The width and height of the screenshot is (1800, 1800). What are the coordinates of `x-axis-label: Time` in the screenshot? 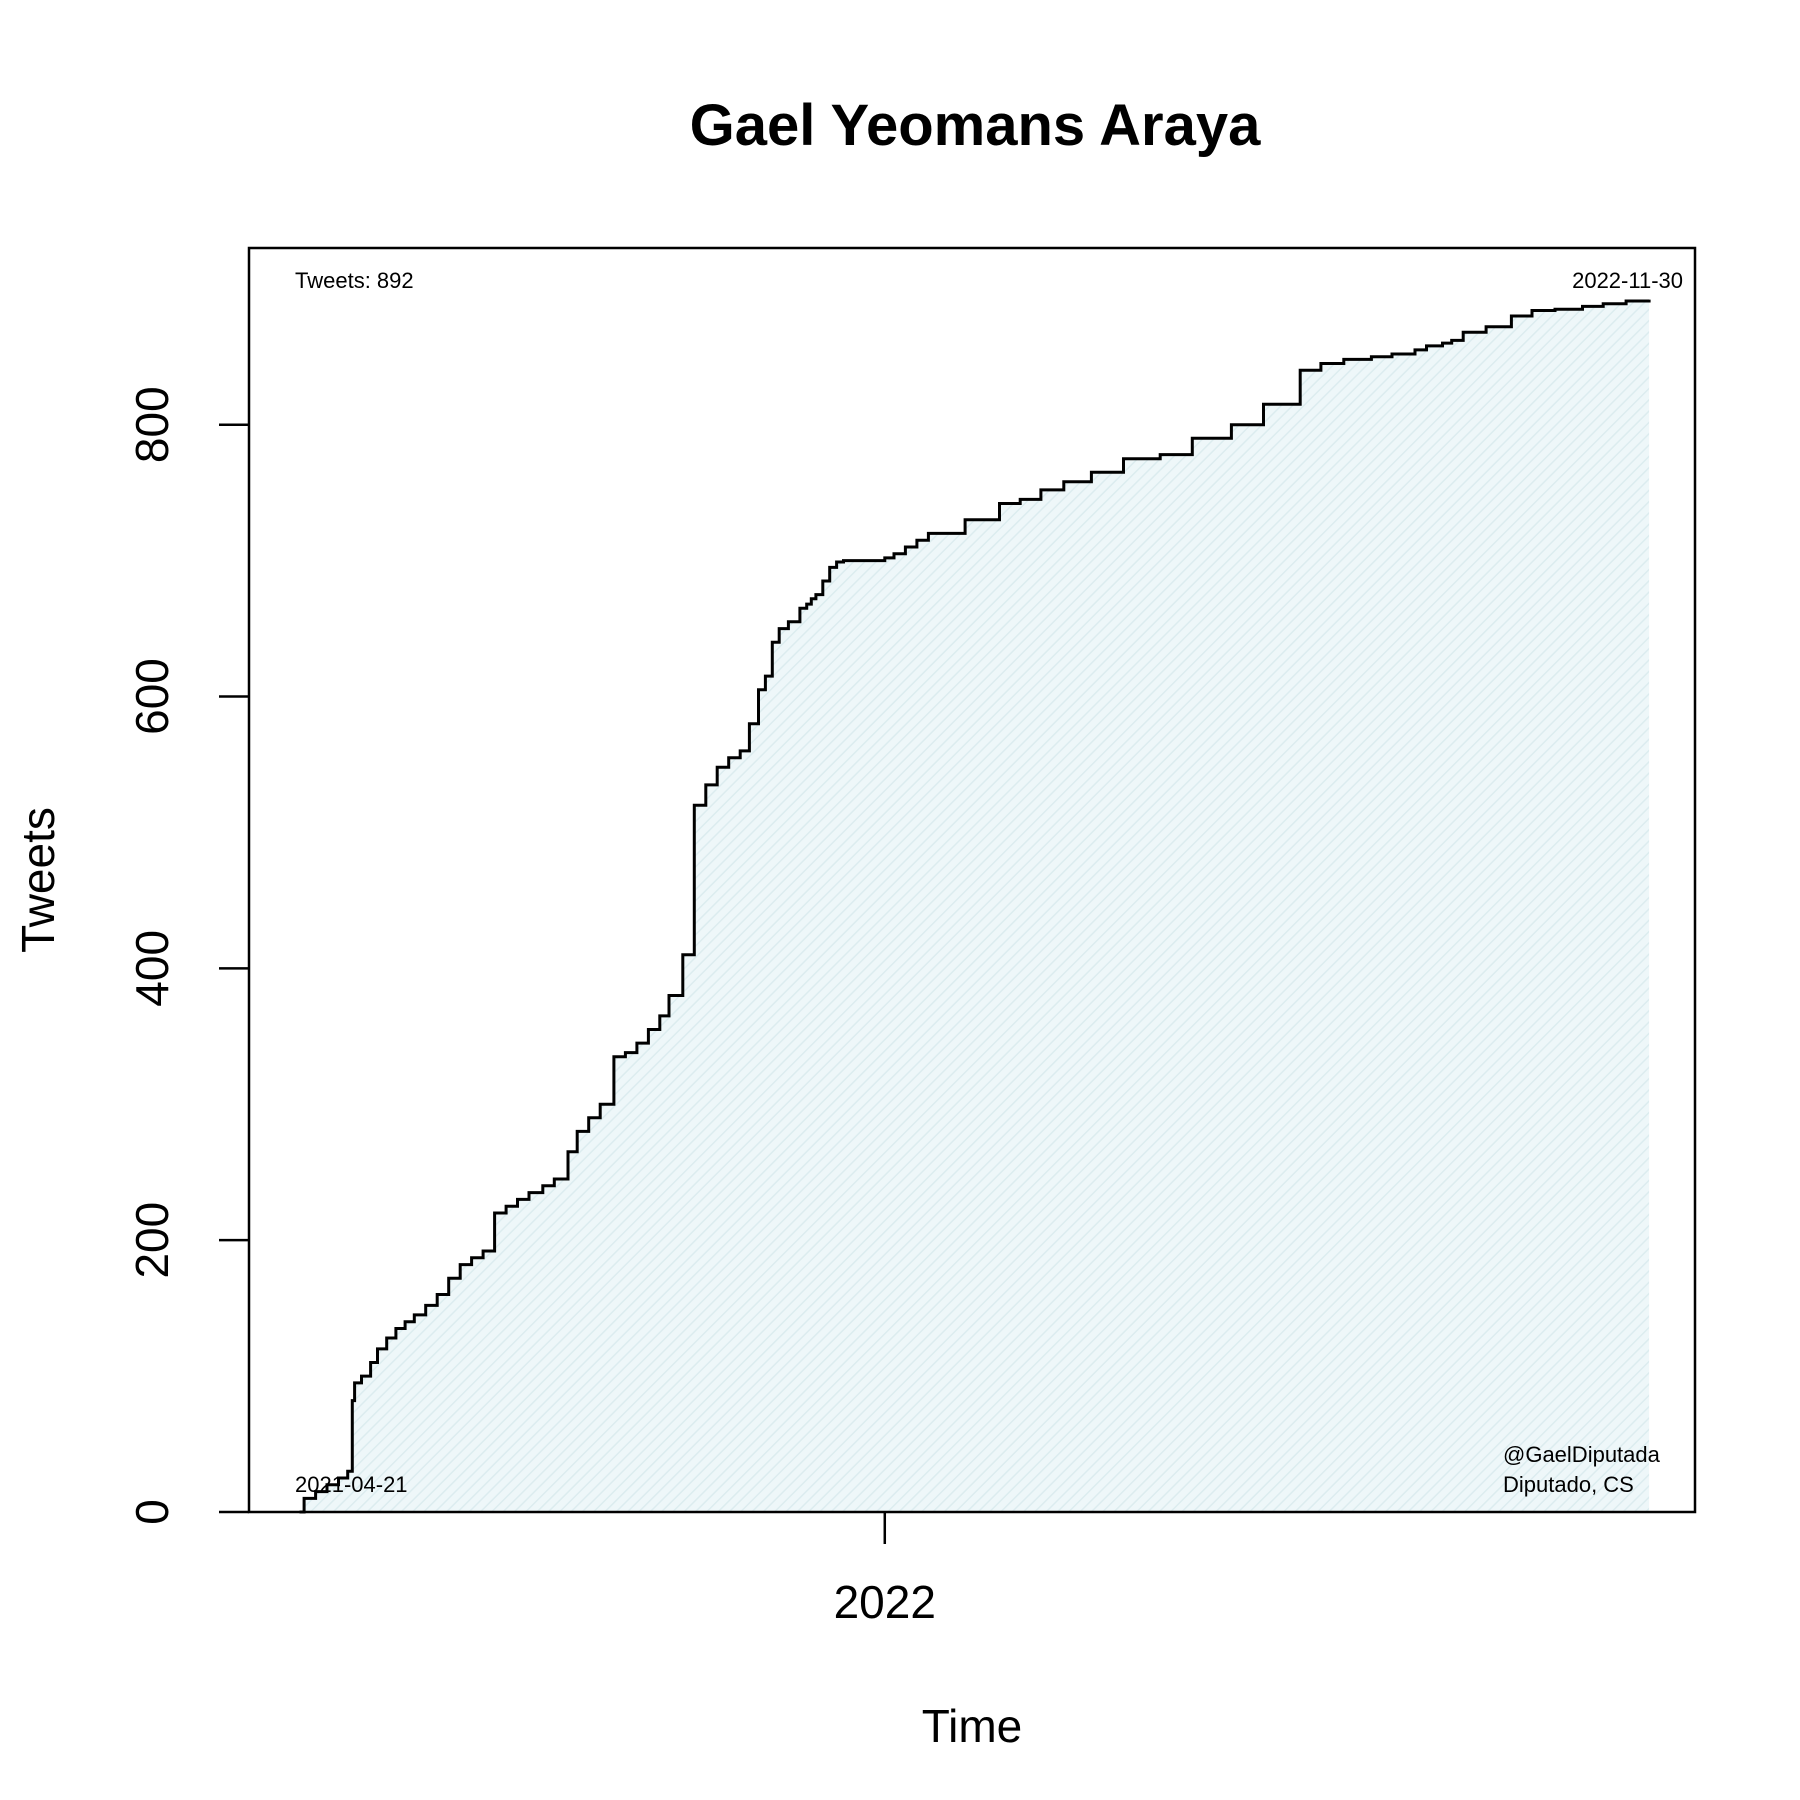 It's located at (972, 1726).